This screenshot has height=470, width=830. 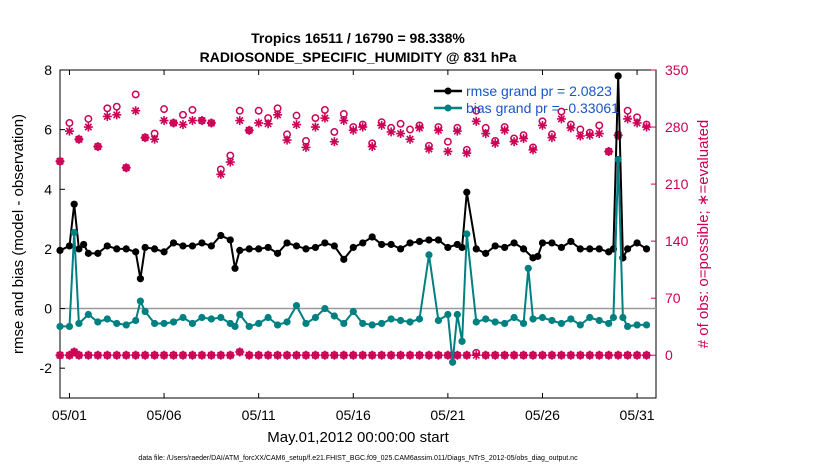 What do you see at coordinates (539, 91) in the screenshot?
I see `legend-rmse-label: rmse grand pr = 2.0823` at bounding box center [539, 91].